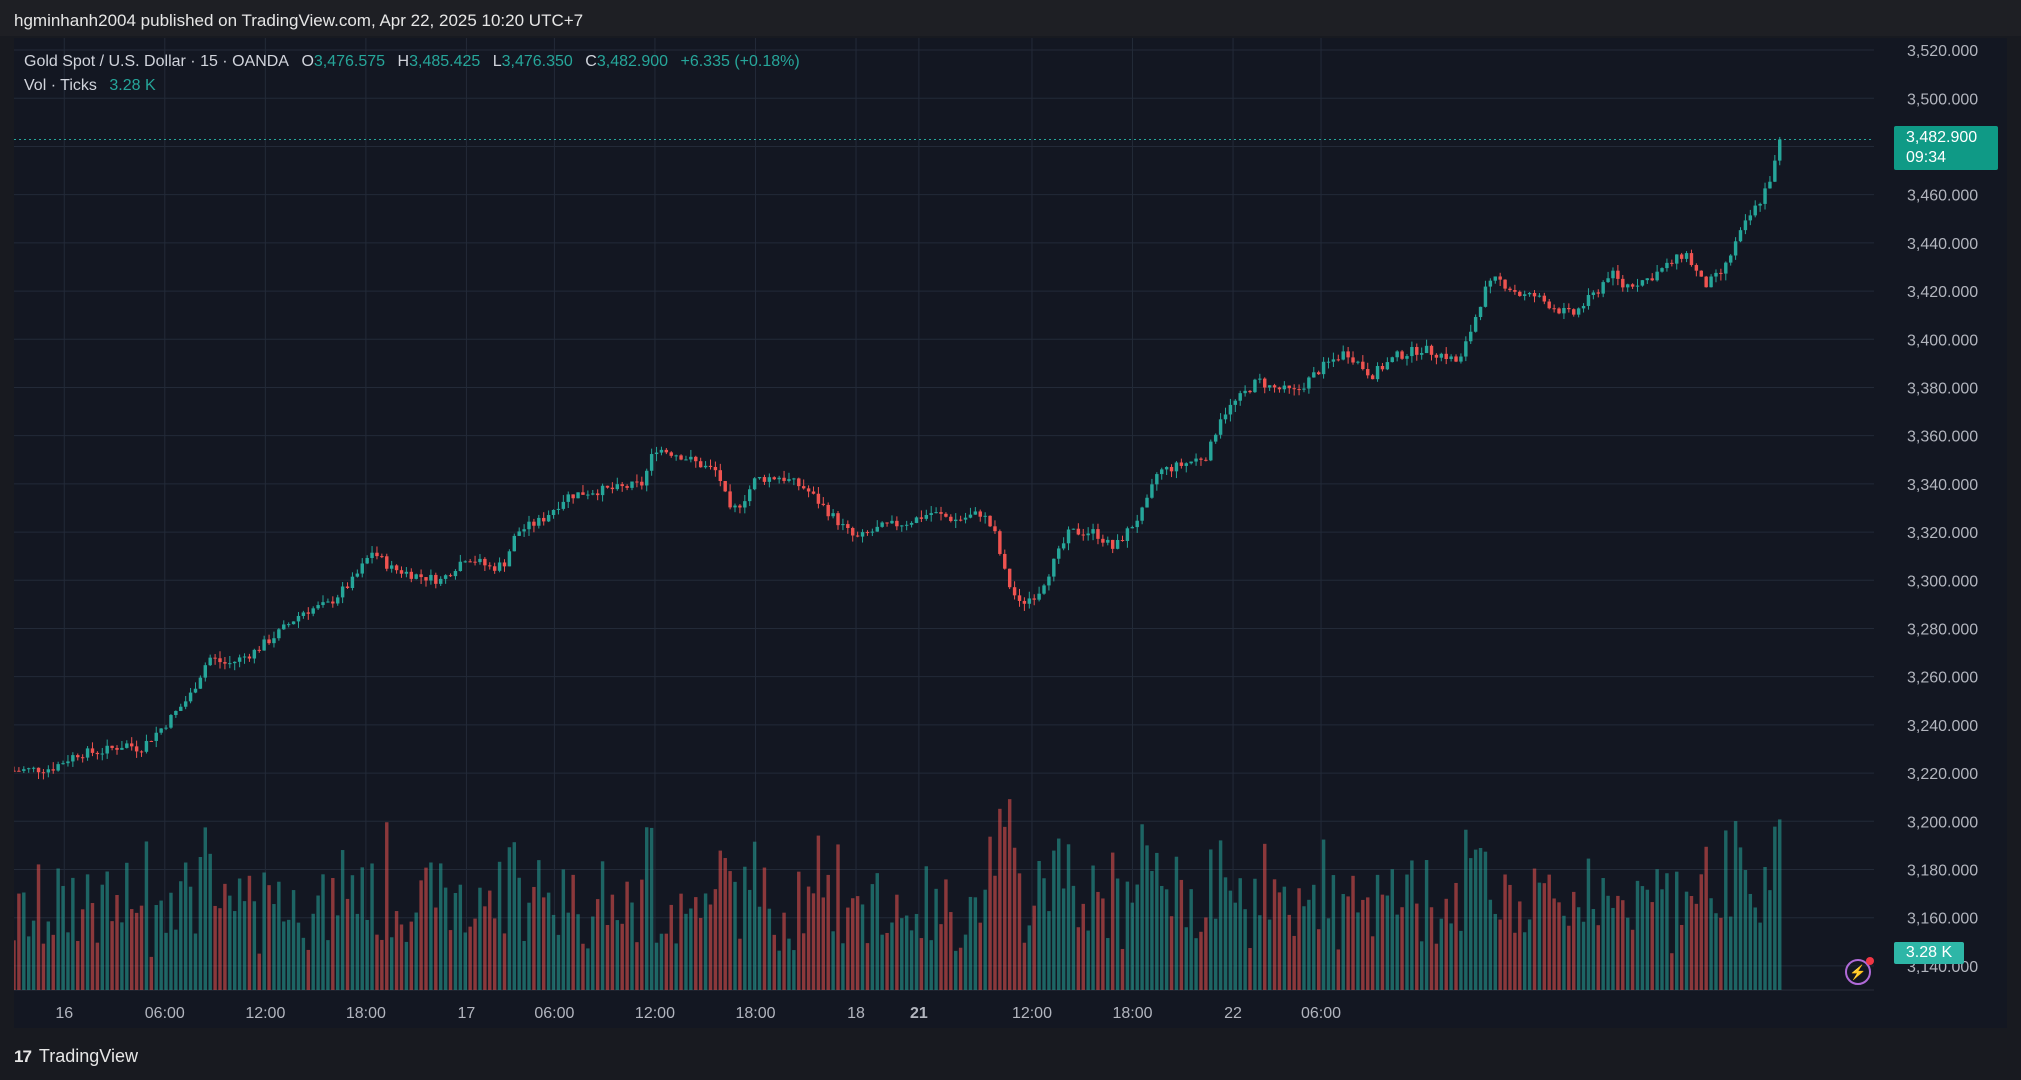 This screenshot has width=2021, height=1080. Describe the element at coordinates (165, 1013) in the screenshot. I see `x-tick-label: 06:00` at that location.